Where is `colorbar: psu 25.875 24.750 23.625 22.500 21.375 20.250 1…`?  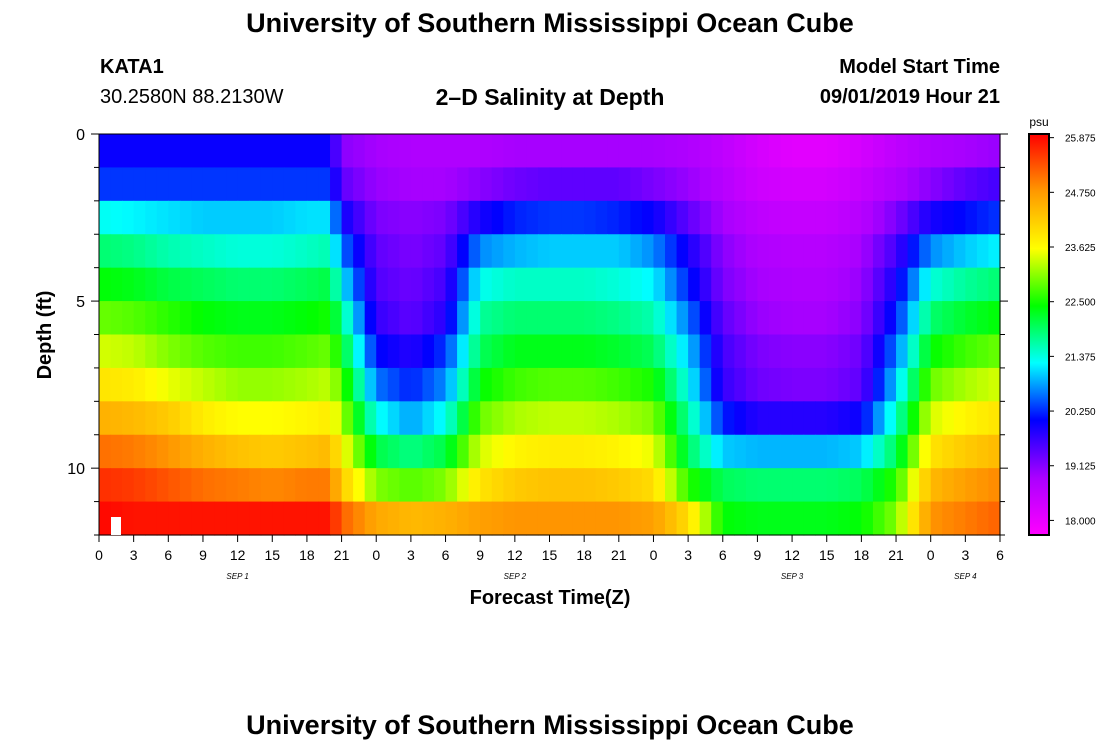 colorbar: psu 25.875 24.750 23.625 22.500 21.375 20.250 1… is located at coordinates (1062, 325).